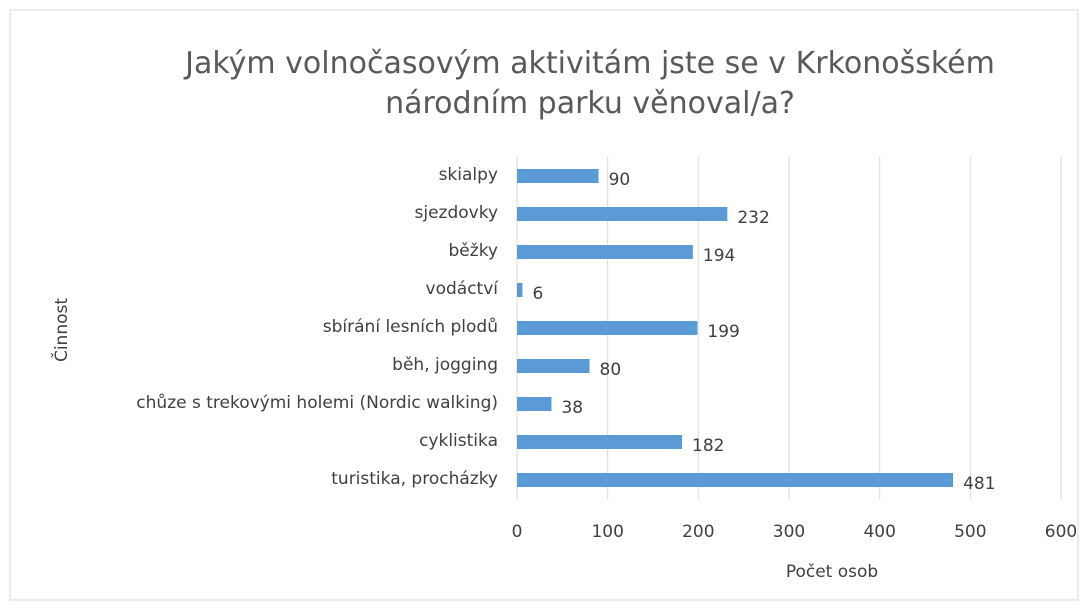 Image resolution: width=1089 pixels, height=610 pixels. Describe the element at coordinates (410, 327) in the screenshot. I see `y-tick-label: sbírání lesních plodů` at that location.